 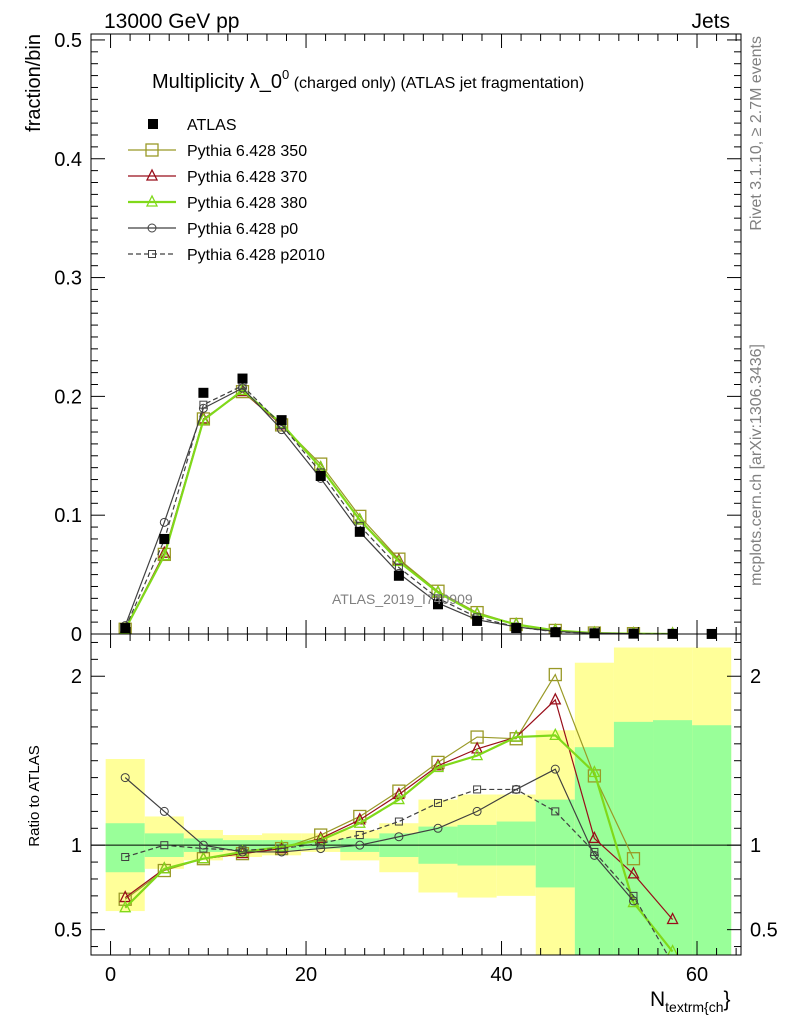 I want to click on x-axis-title-end: }, so click(x=727, y=999).